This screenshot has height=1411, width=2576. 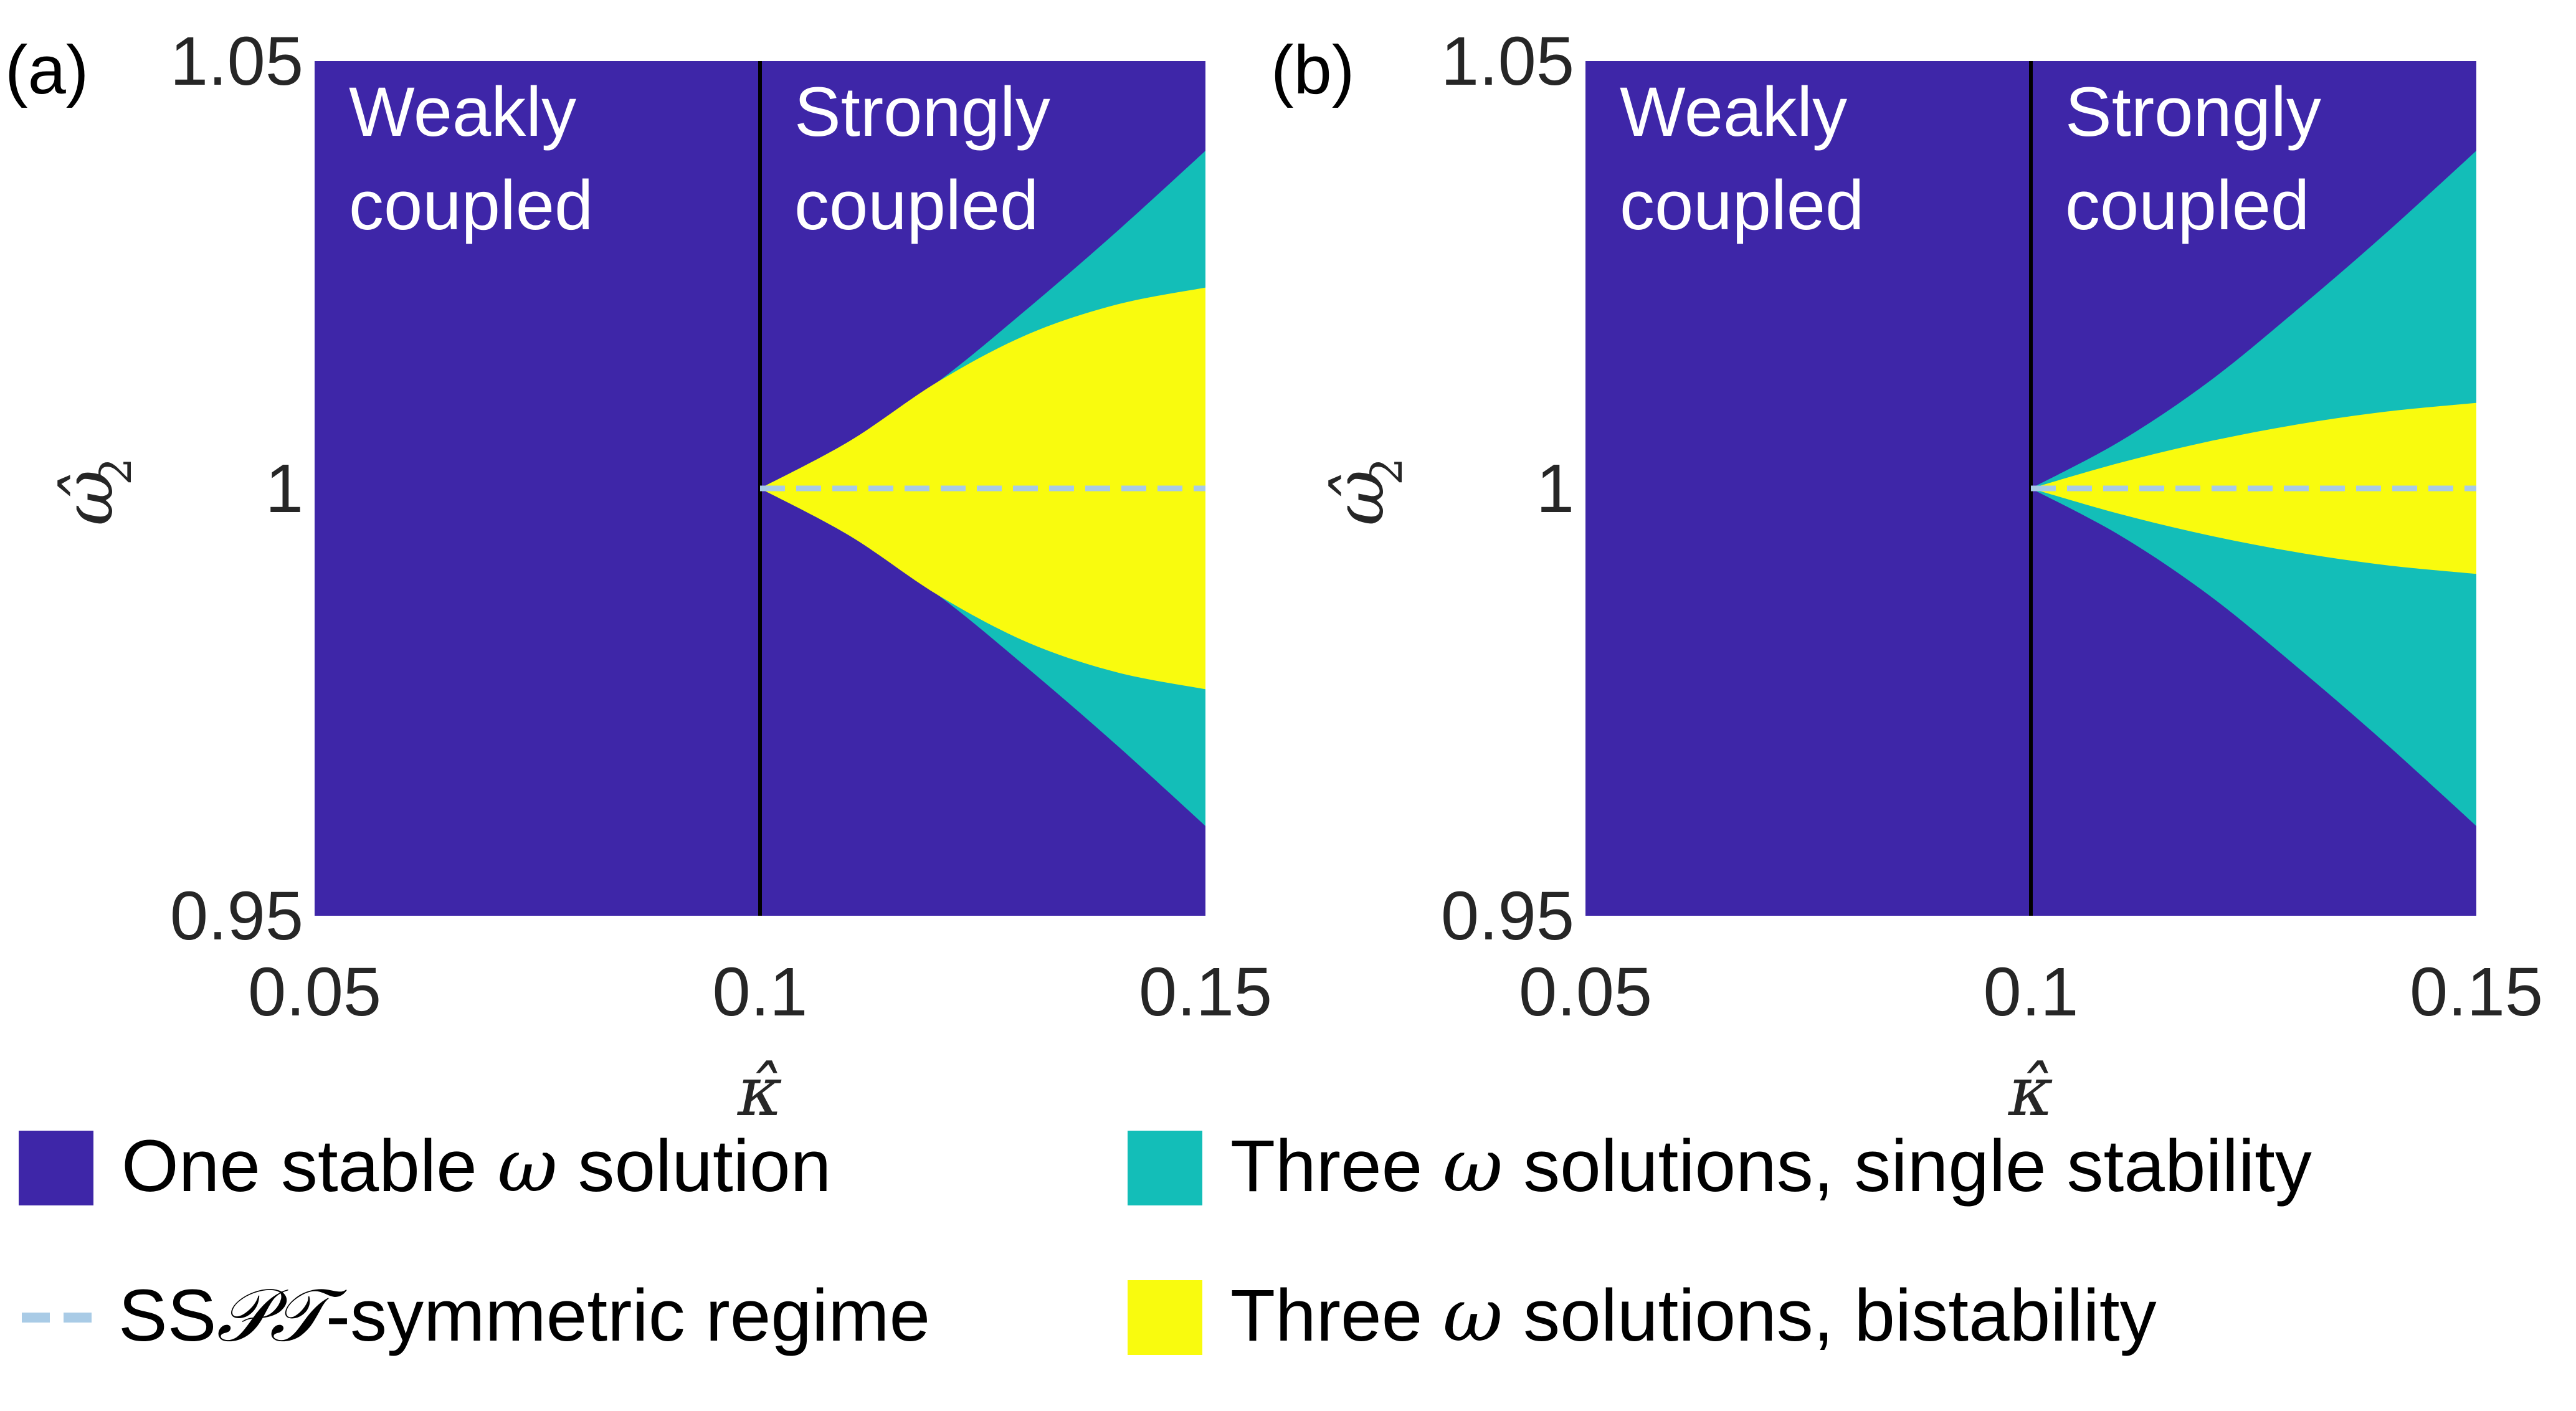 I want to click on strong-label-line2-b: coupled, so click(x=2187, y=205).